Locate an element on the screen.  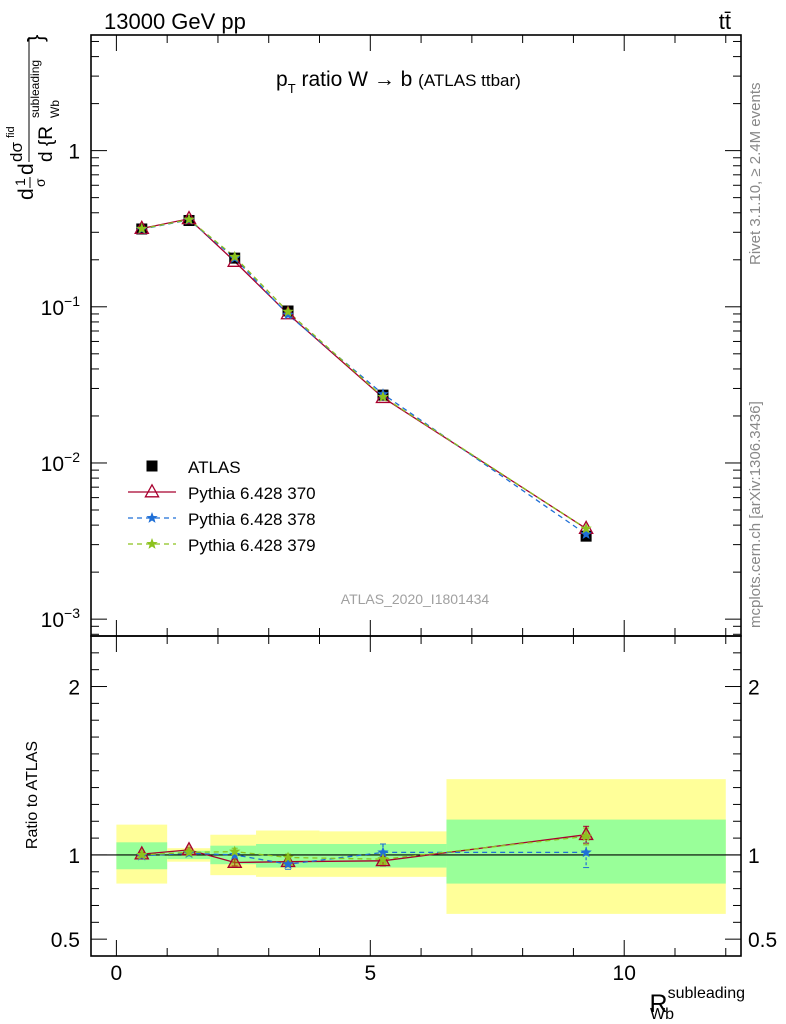
ylabel-fid: fid is located at coordinates (11, 132).